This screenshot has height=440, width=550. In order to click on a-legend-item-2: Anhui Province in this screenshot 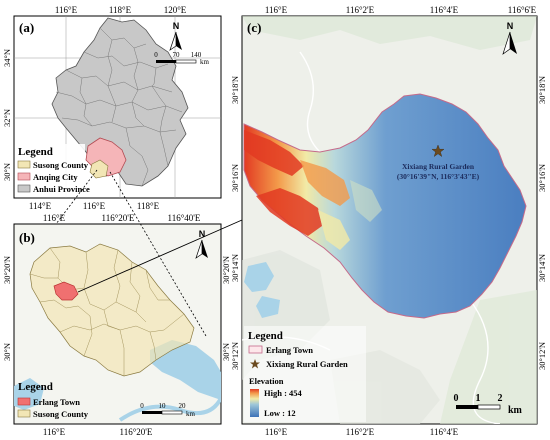, I will do `click(61, 189)`.